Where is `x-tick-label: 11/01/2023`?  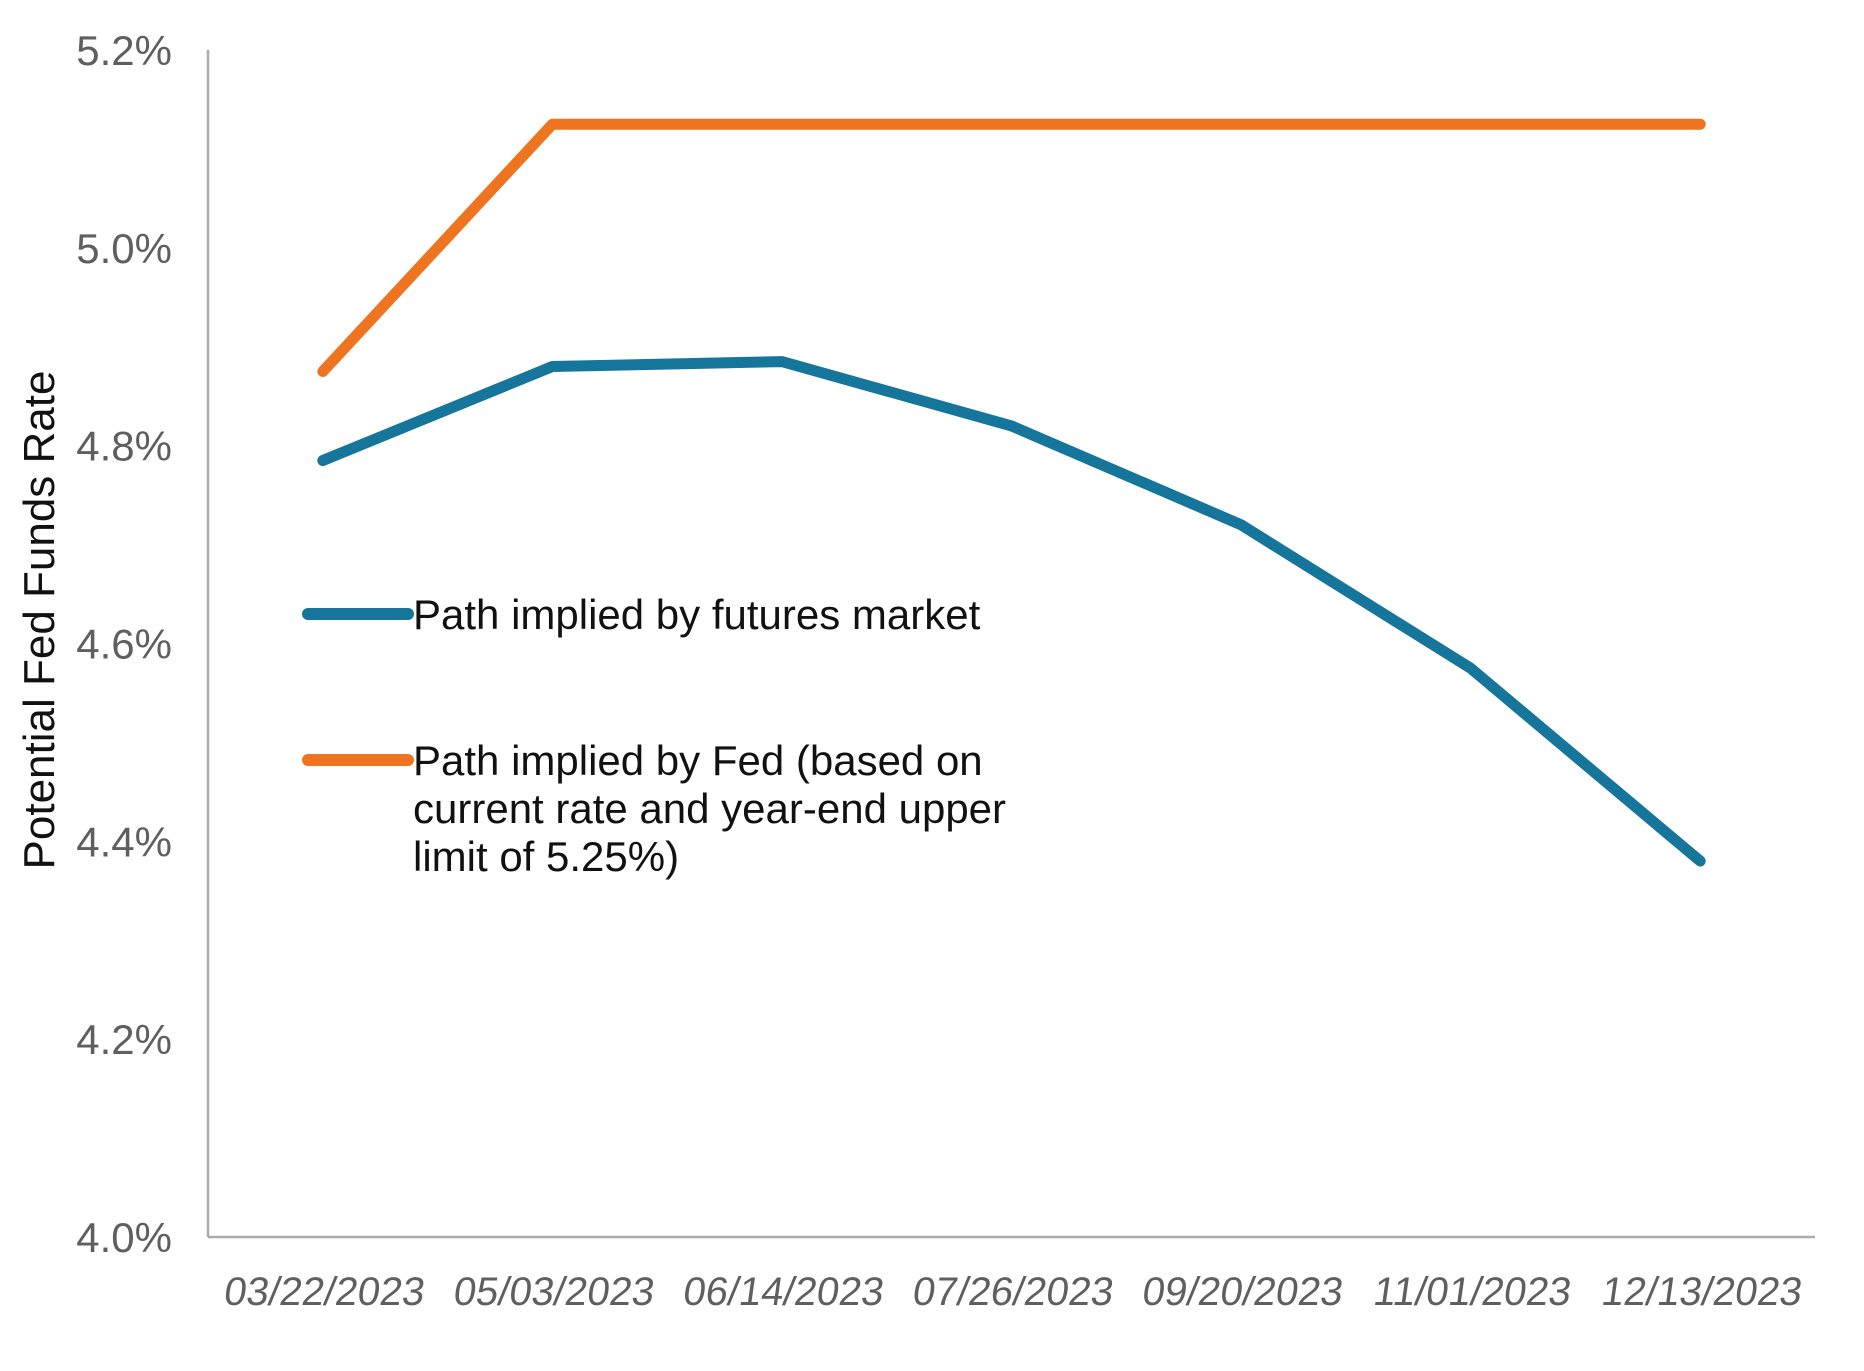 x-tick-label: 11/01/2023 is located at coordinates (1472, 1291).